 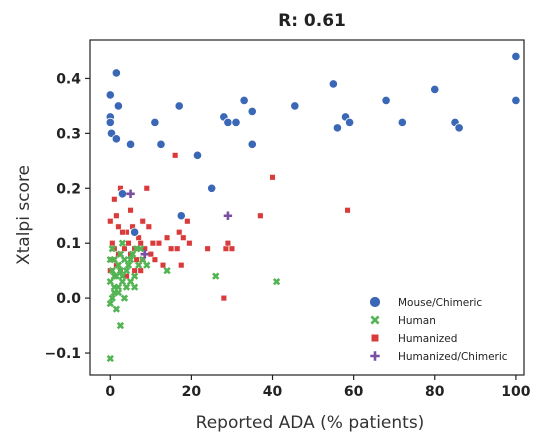 What do you see at coordinates (310, 423) in the screenshot?
I see `x-axis-label: Reported ADA (% patients)` at bounding box center [310, 423].